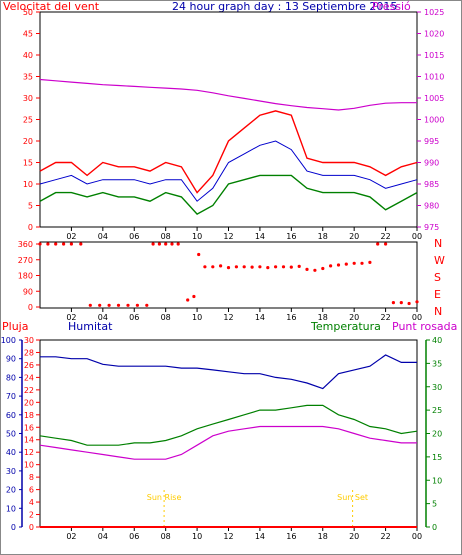 The width and height of the screenshot is (462, 555). What do you see at coordinates (29, 452) in the screenshot?
I see `rain-y-tick-label: 12` at bounding box center [29, 452].